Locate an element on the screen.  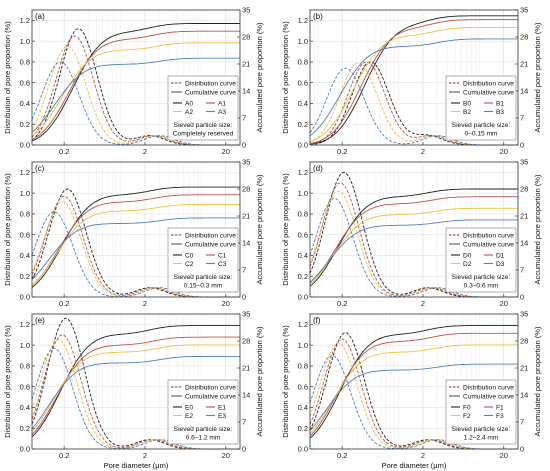
cumulative-curve-C0 is located at coordinates (135, 237).